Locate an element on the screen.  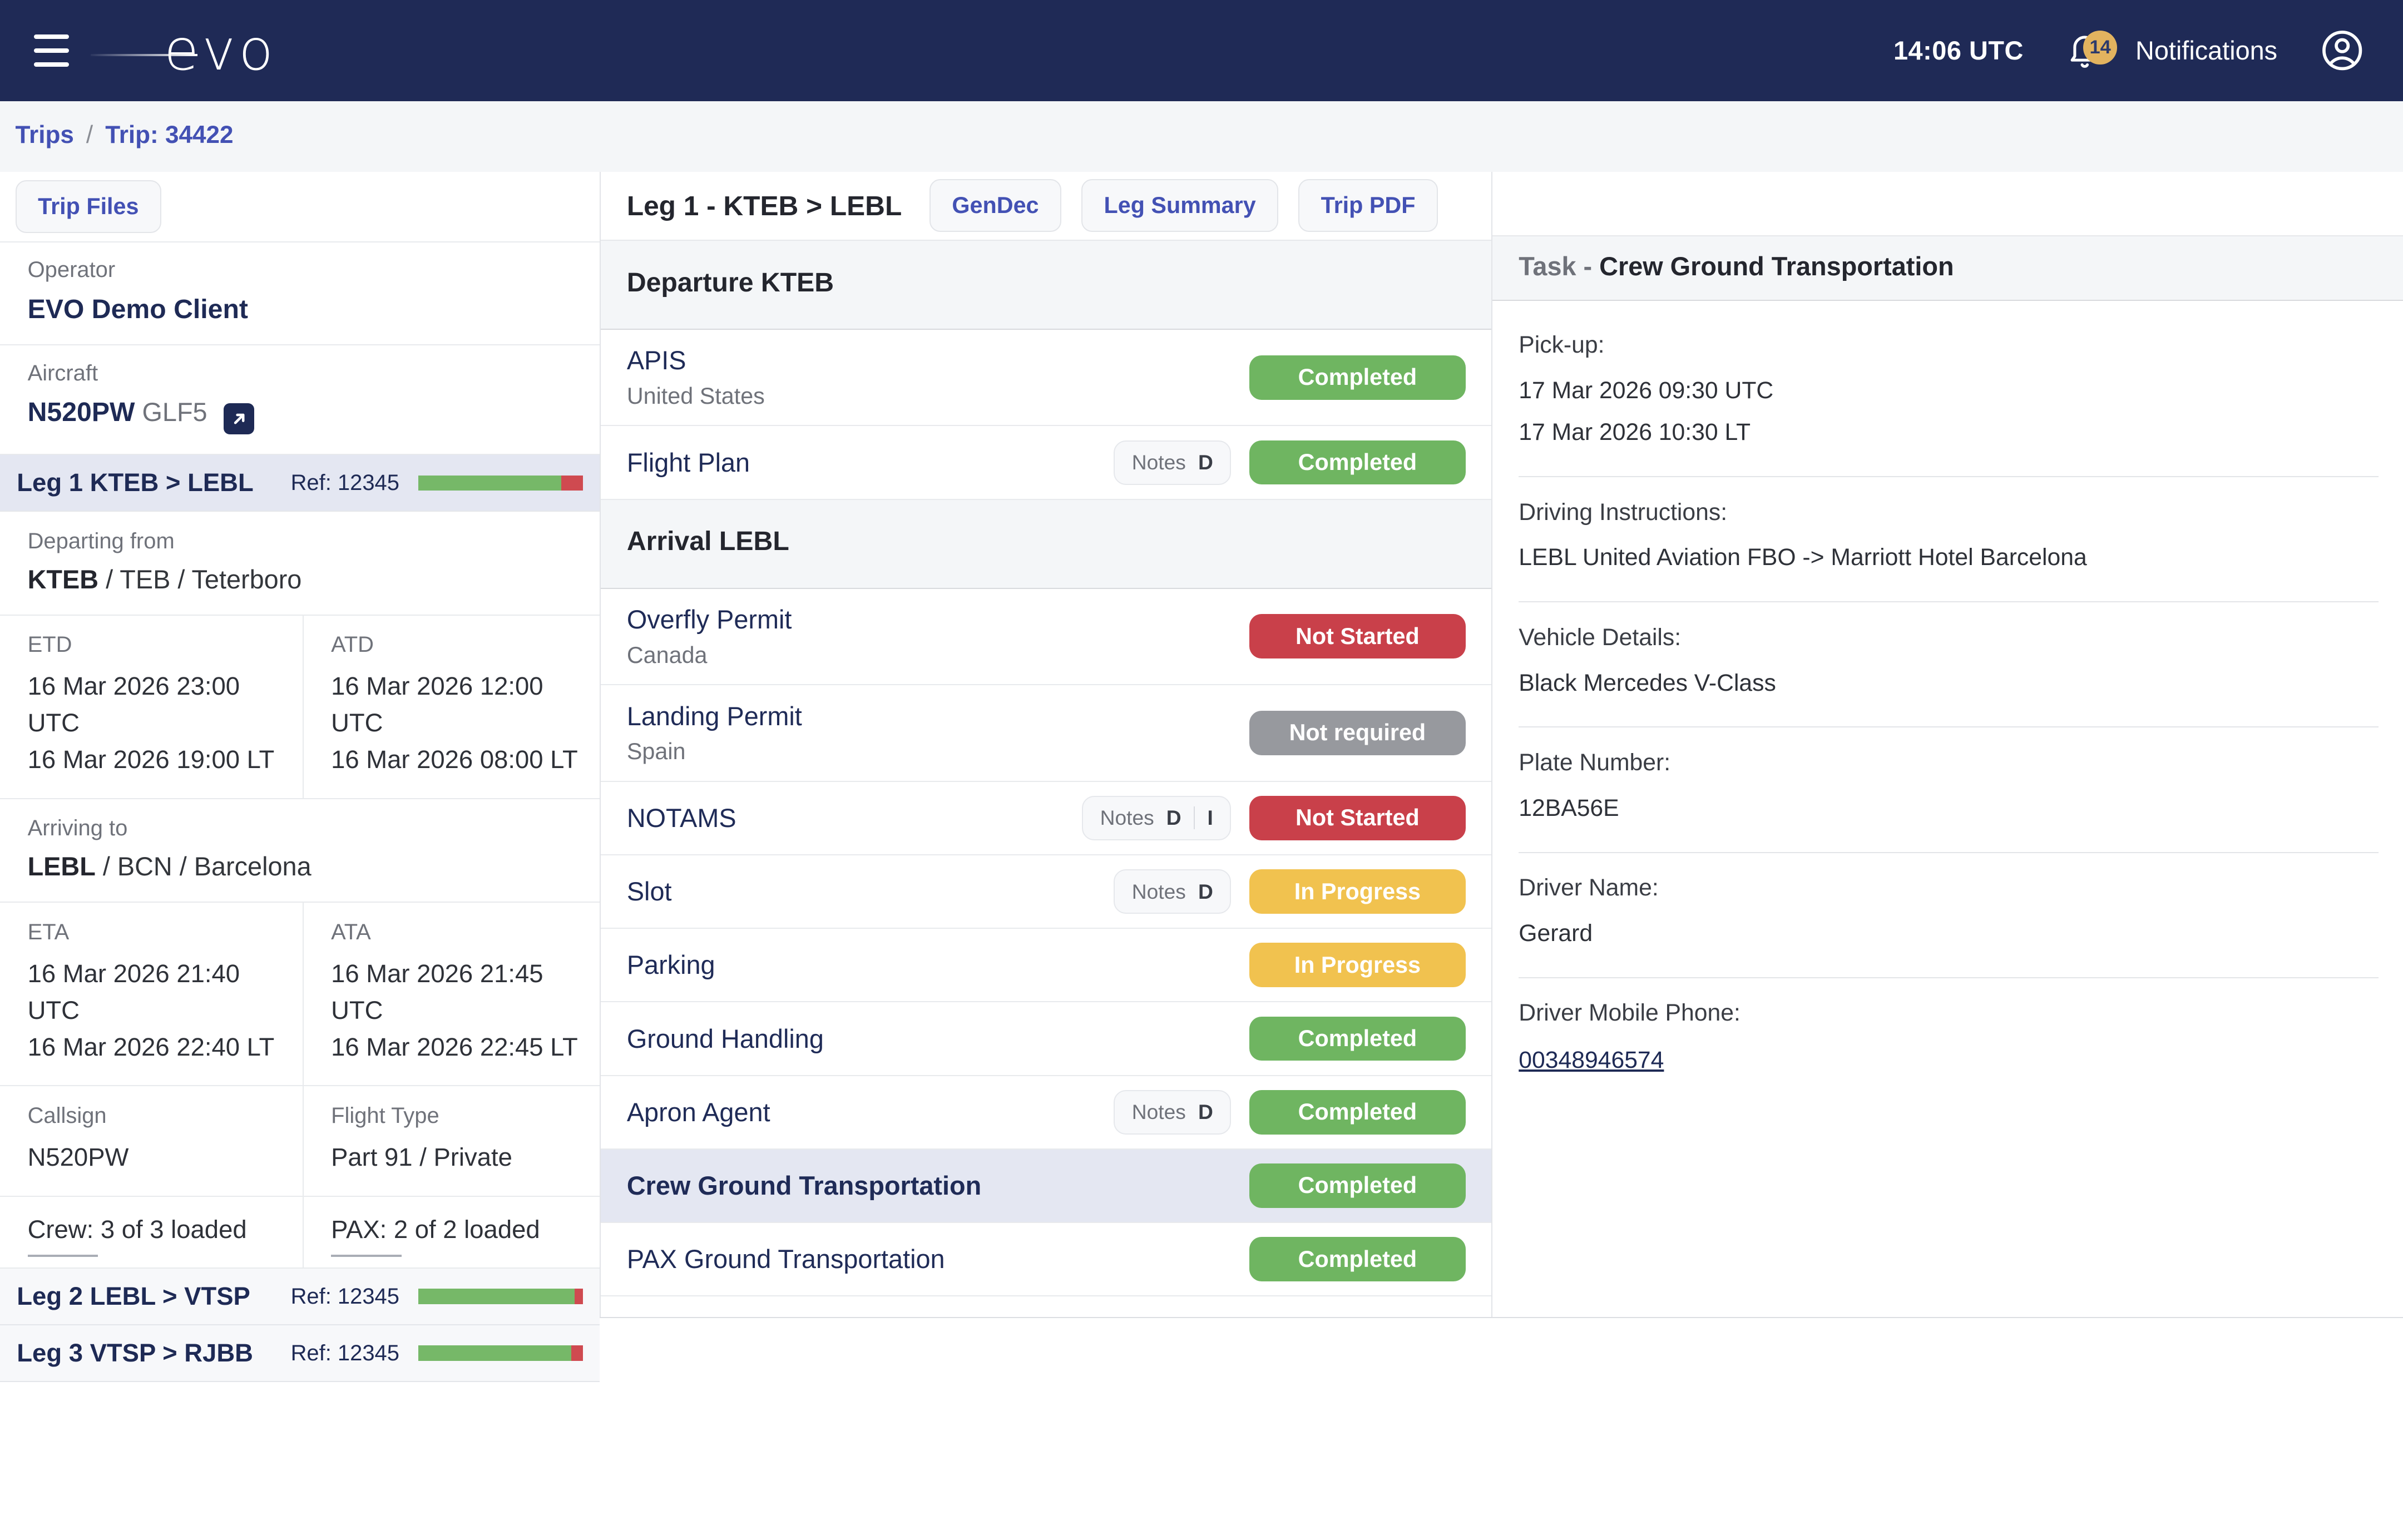
trip-files-button: Trip Files is located at coordinates (88, 206).